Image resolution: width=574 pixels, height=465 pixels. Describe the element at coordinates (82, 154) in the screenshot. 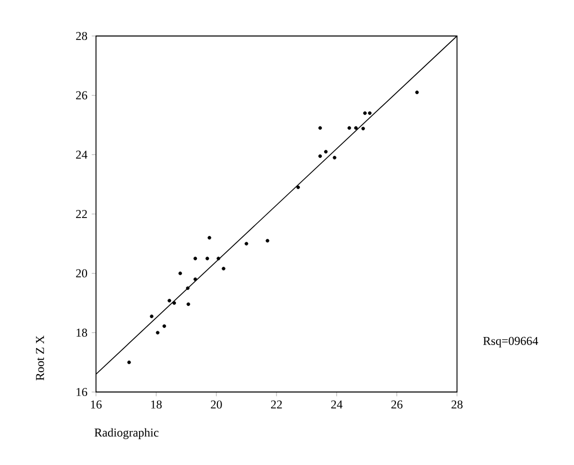

I see `y-tick-label: 24` at that location.